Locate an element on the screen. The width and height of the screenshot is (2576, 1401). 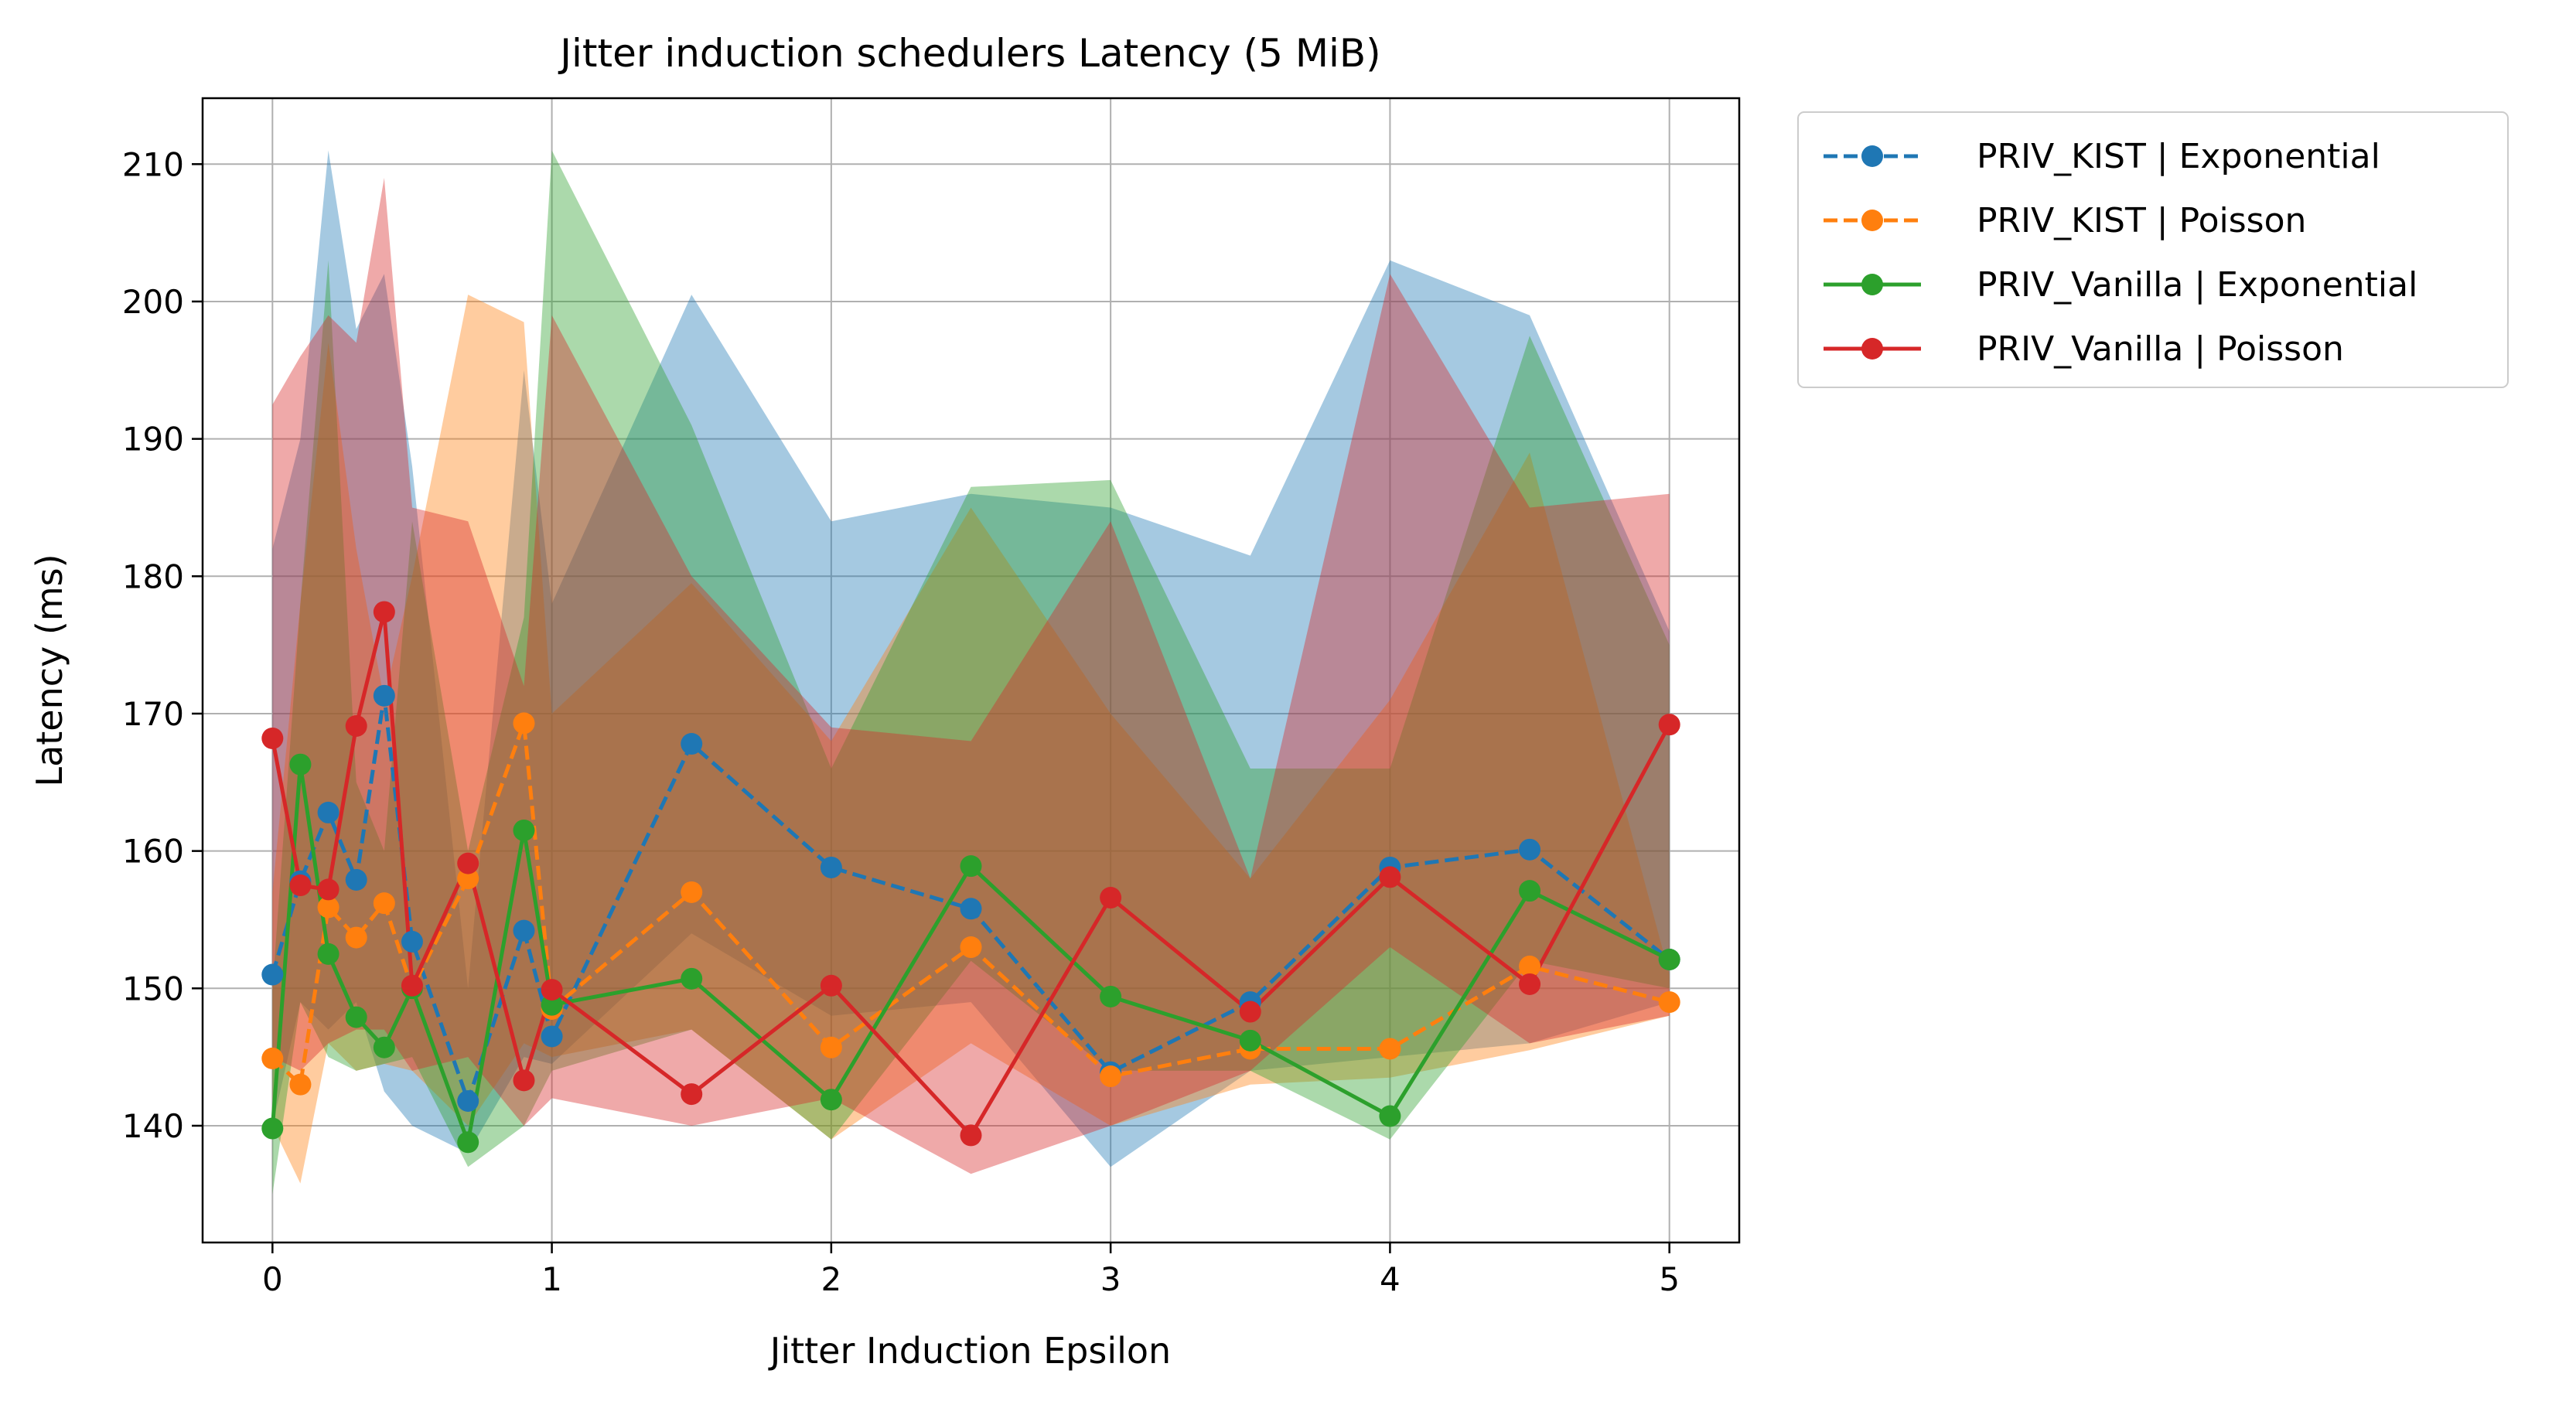
legend-label-1: PRIV_KIST | Poisson is located at coordinates (2141, 220).